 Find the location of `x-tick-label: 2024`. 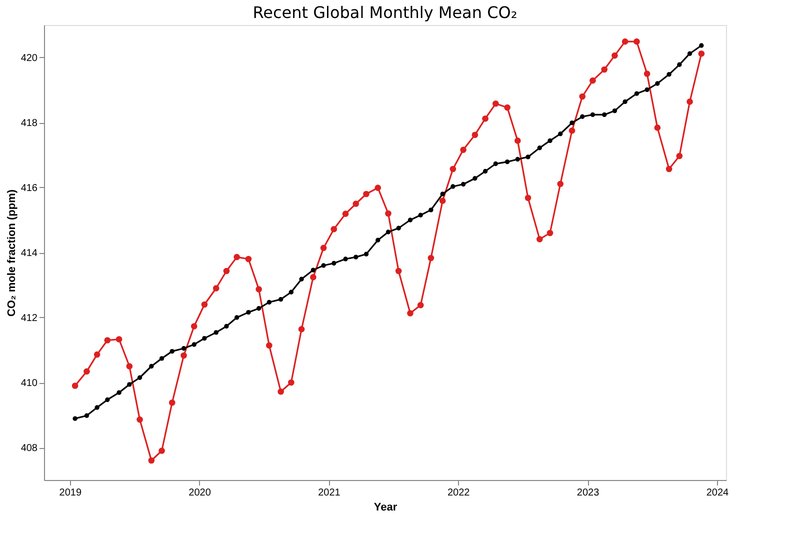

x-tick-label: 2024 is located at coordinates (717, 493).